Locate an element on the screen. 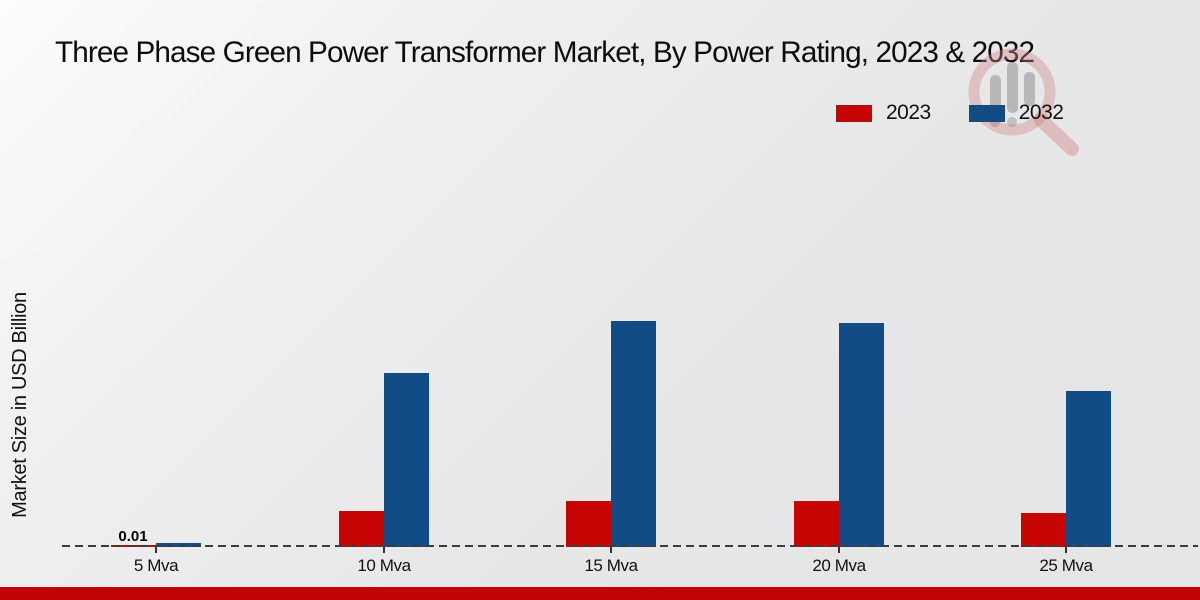 This screenshot has width=1200, height=600. legend-item-2032: 2032 is located at coordinates (1016, 113).